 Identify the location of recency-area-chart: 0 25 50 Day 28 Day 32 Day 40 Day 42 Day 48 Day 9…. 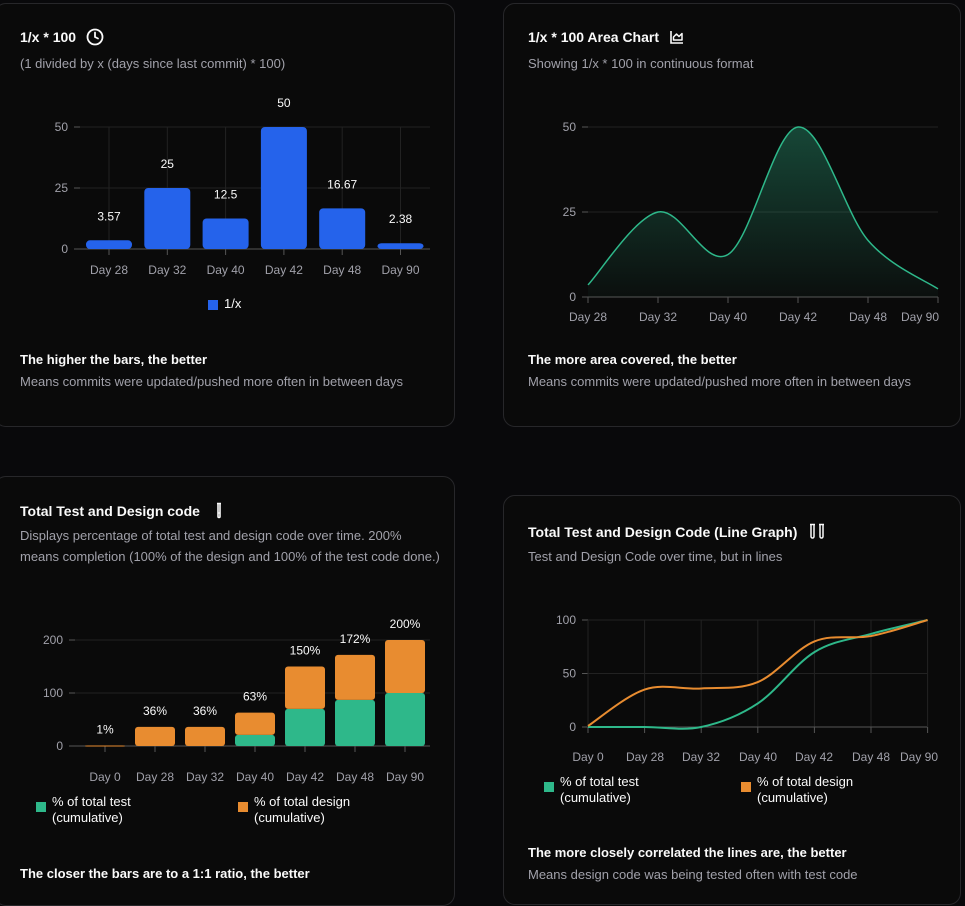
(751, 222).